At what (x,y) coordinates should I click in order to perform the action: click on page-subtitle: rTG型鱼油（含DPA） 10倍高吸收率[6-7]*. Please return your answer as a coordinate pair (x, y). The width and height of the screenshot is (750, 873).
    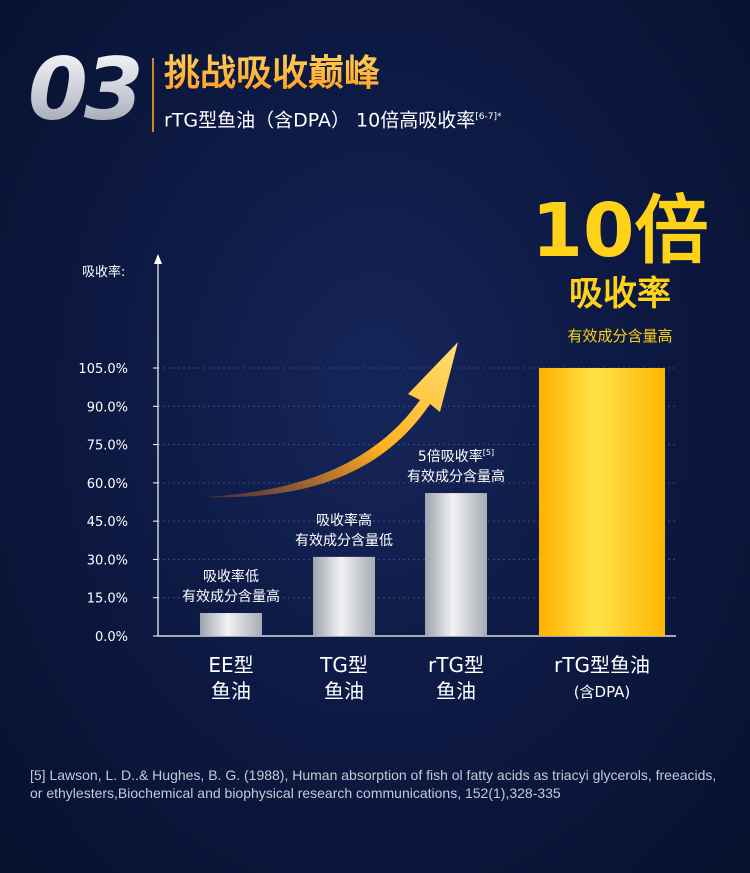
    Looking at the image, I should click on (332, 118).